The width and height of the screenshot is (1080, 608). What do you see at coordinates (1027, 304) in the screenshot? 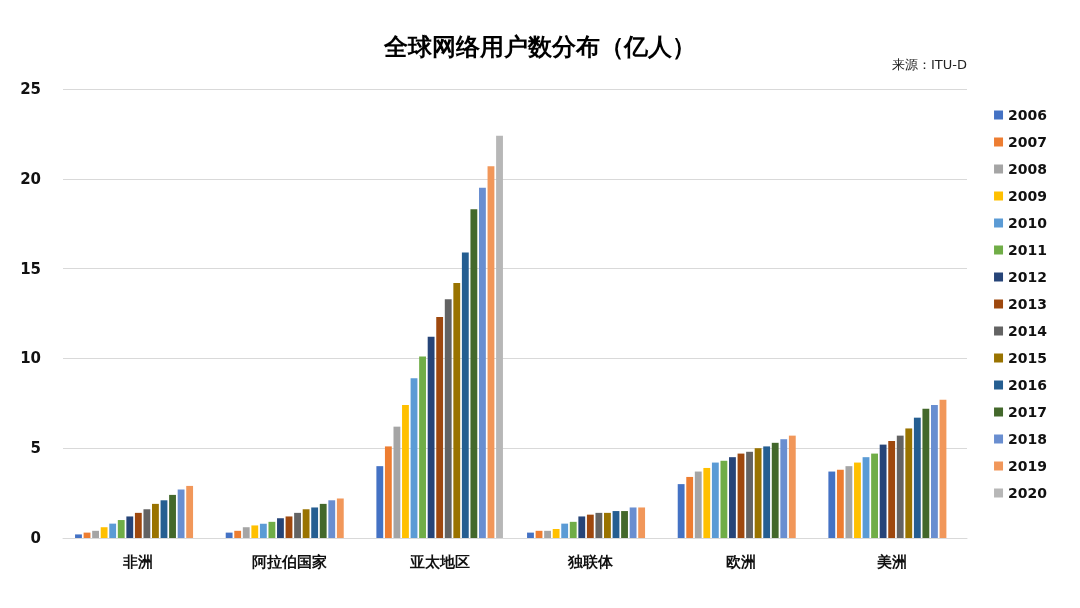
I see `legend-label: 2013` at bounding box center [1027, 304].